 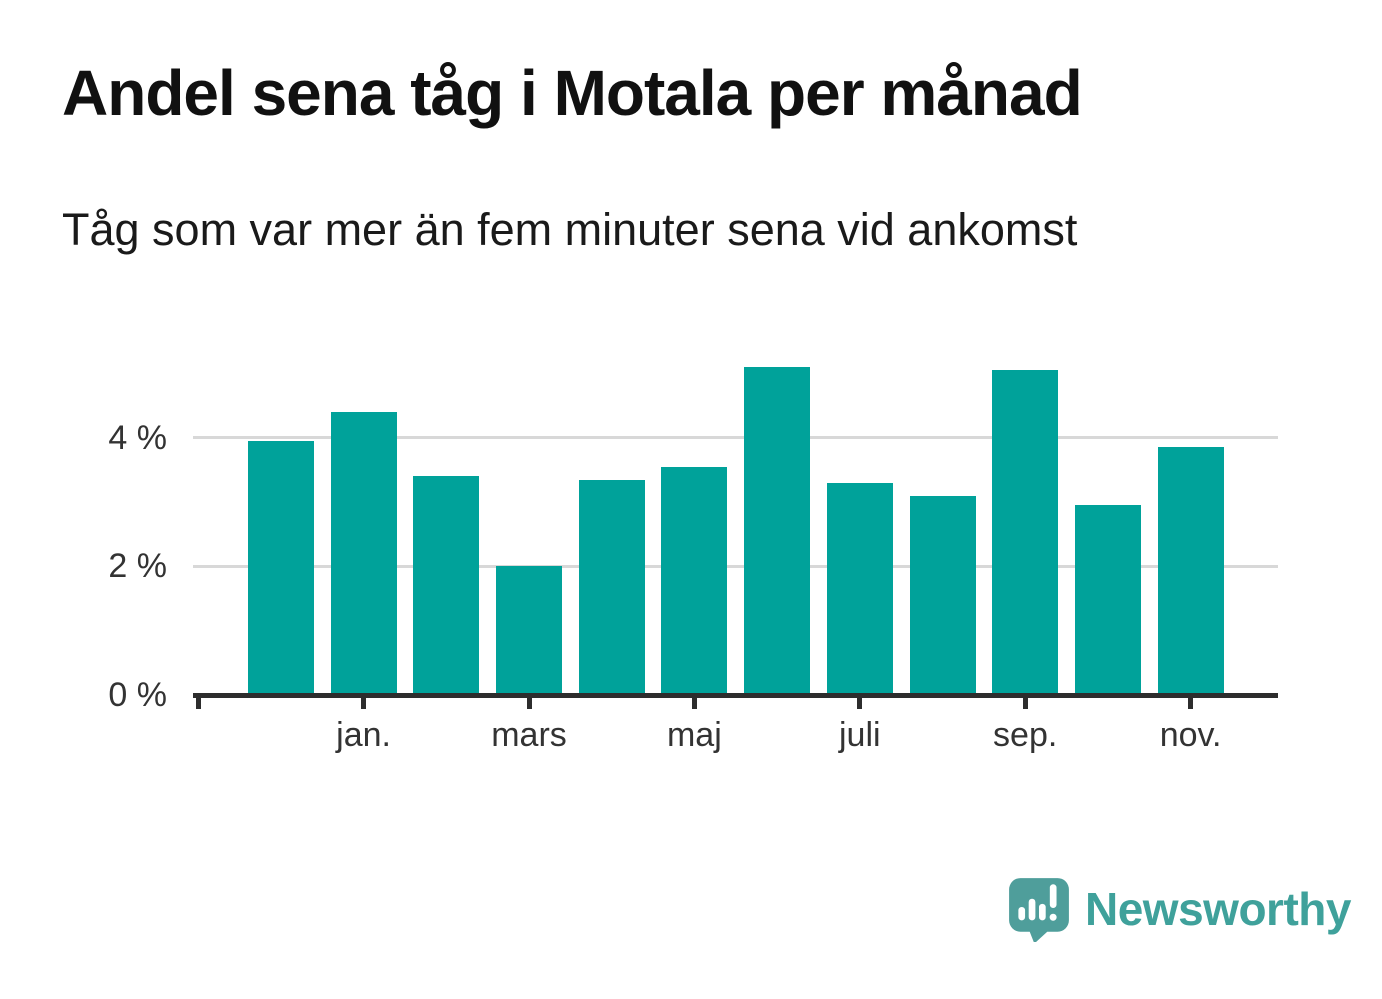 What do you see at coordinates (137, 695) in the screenshot?
I see `y-axis-tick-label: 0 %` at bounding box center [137, 695].